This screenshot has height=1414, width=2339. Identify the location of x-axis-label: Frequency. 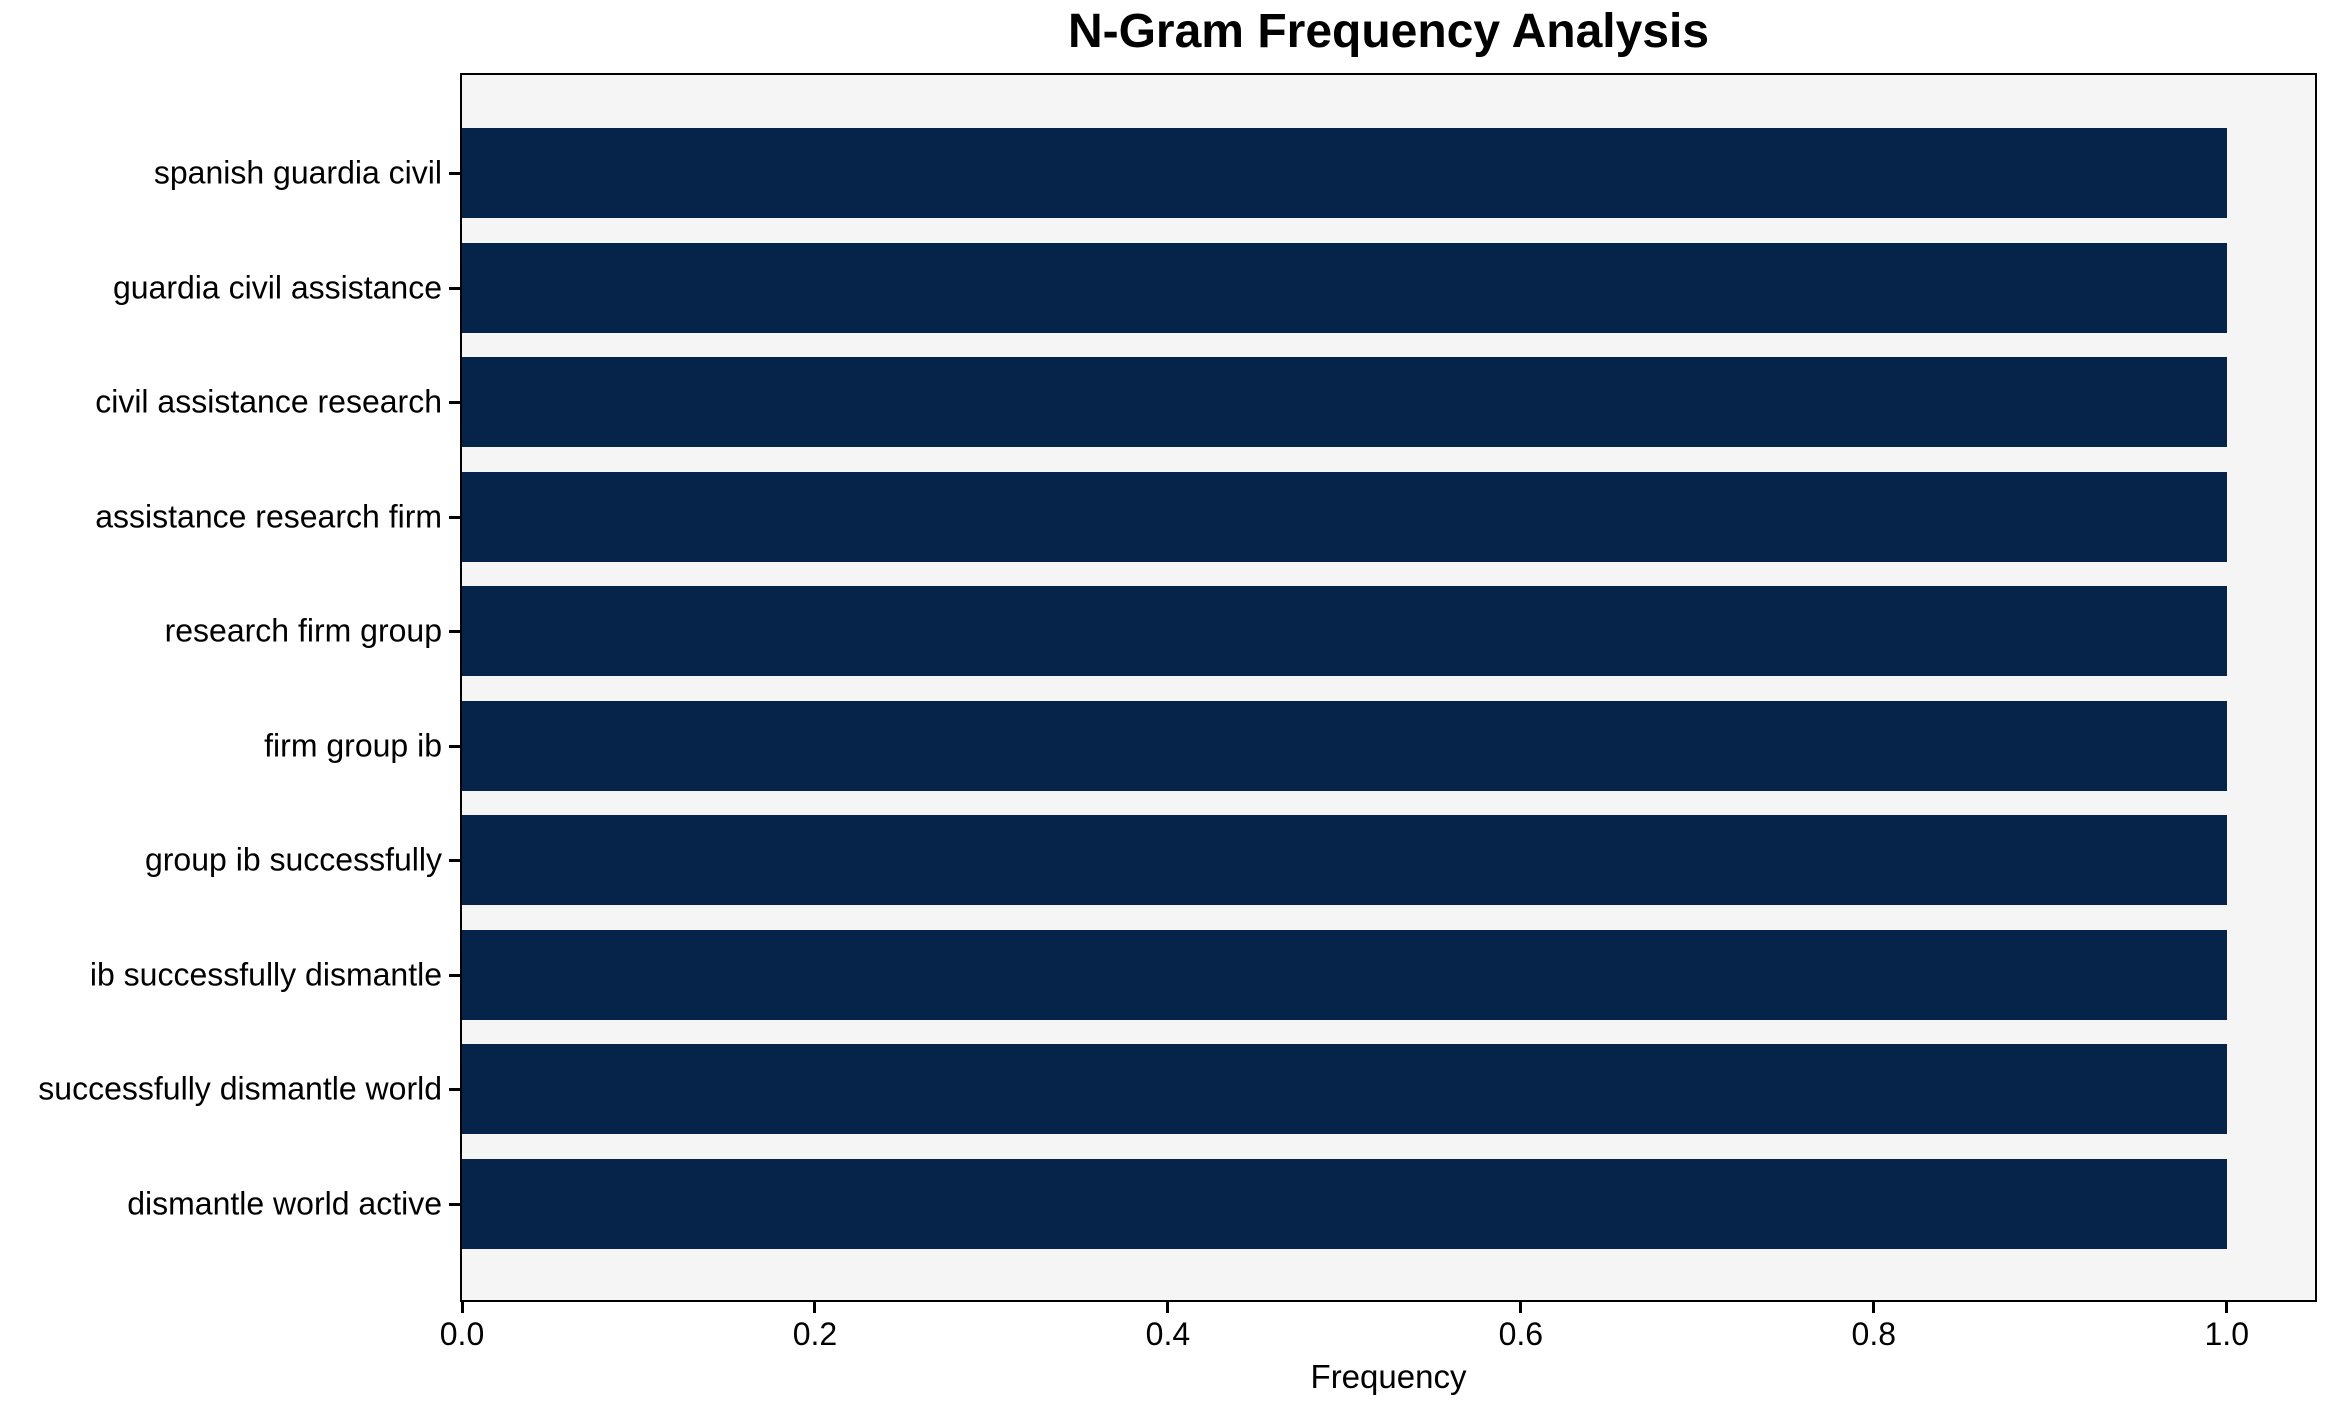
(1388, 1376).